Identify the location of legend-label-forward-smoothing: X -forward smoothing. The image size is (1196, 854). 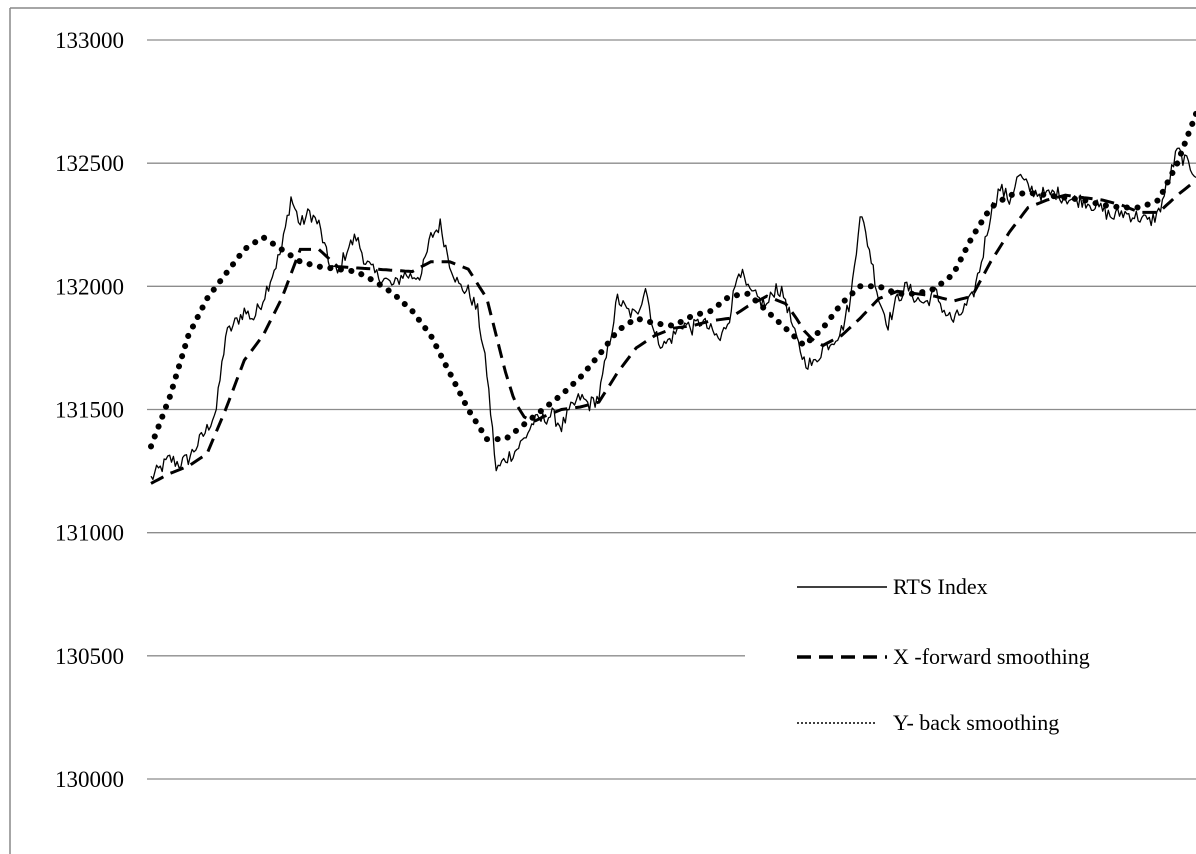
(991, 656).